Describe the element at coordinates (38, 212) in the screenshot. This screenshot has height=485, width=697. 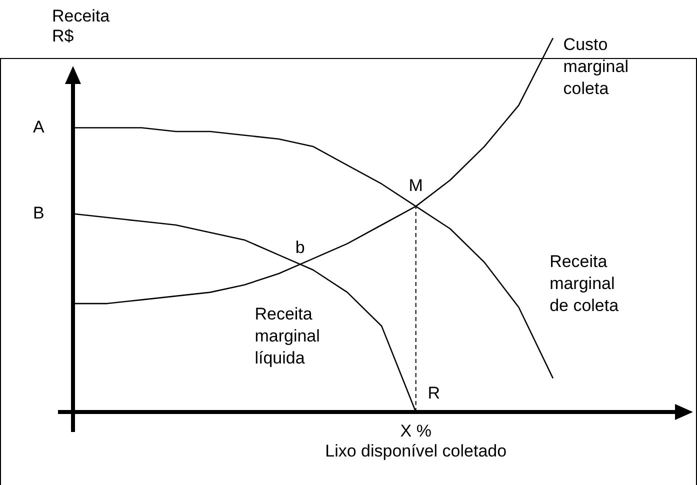
I see `text: B` at that location.